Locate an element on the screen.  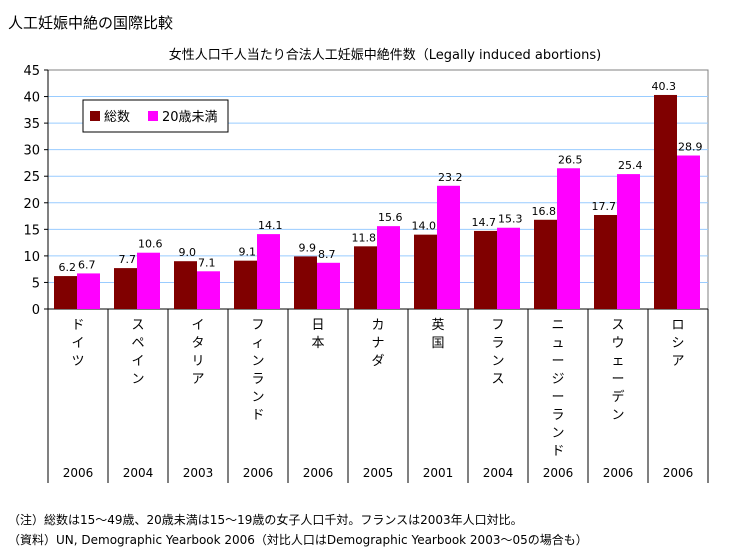
category-label-char: 英 is located at coordinates (437, 325).